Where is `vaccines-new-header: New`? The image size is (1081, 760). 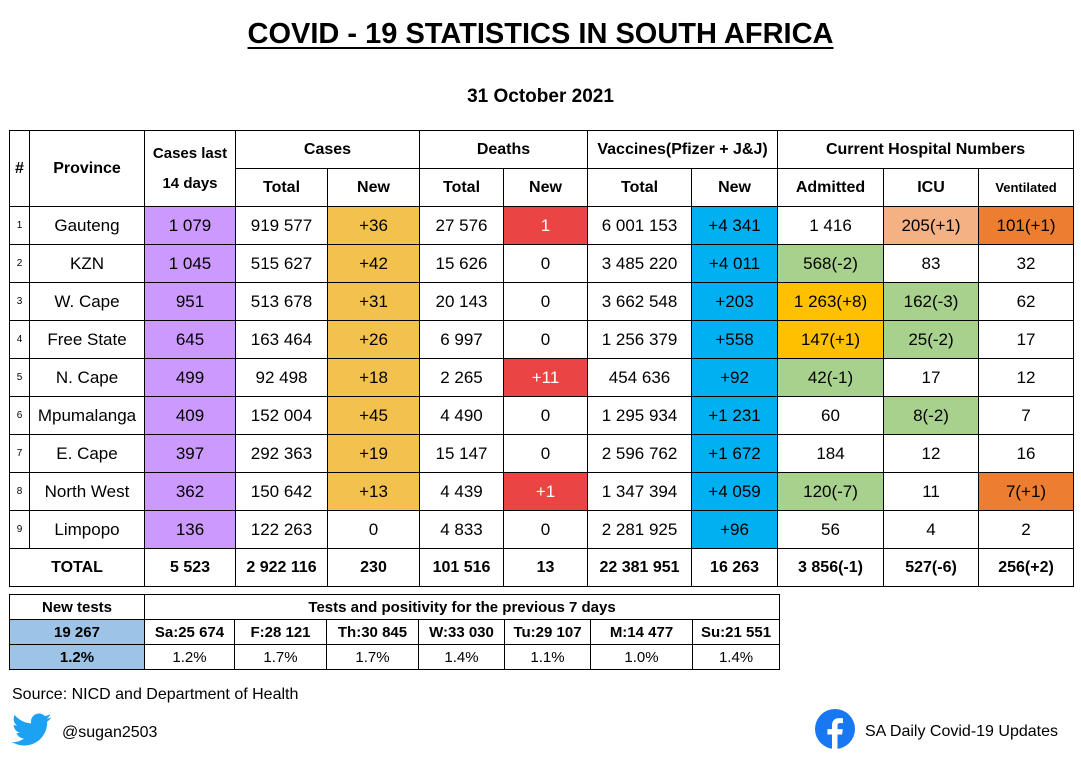
vaccines-new-header: New is located at coordinates (735, 187).